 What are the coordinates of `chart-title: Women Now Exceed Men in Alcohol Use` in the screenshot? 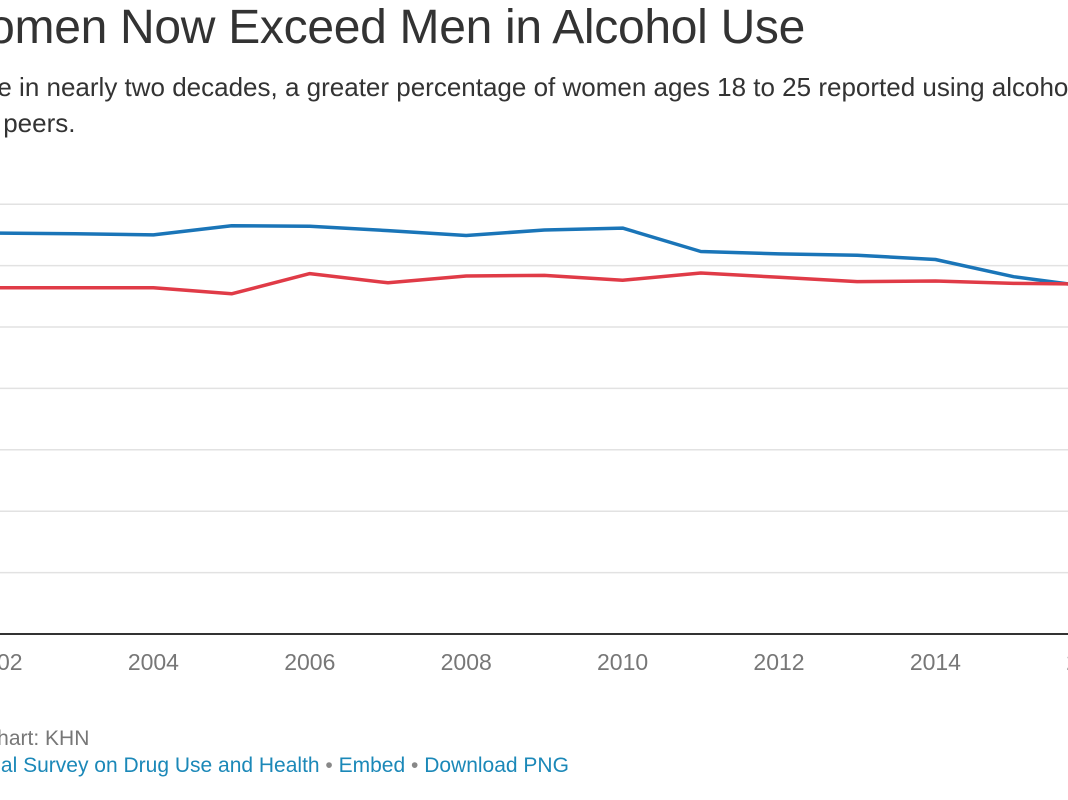 It's located at (403, 27).